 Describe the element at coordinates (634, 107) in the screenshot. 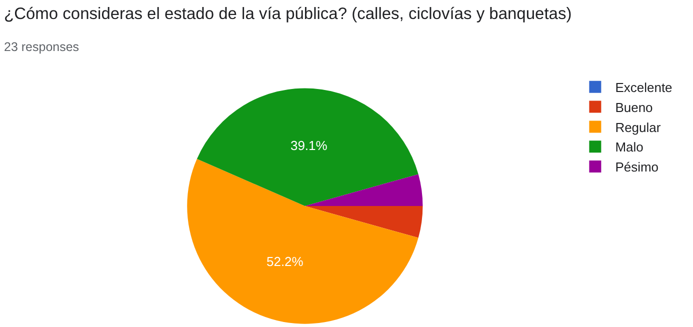

I see `legend-label: Bueno` at that location.